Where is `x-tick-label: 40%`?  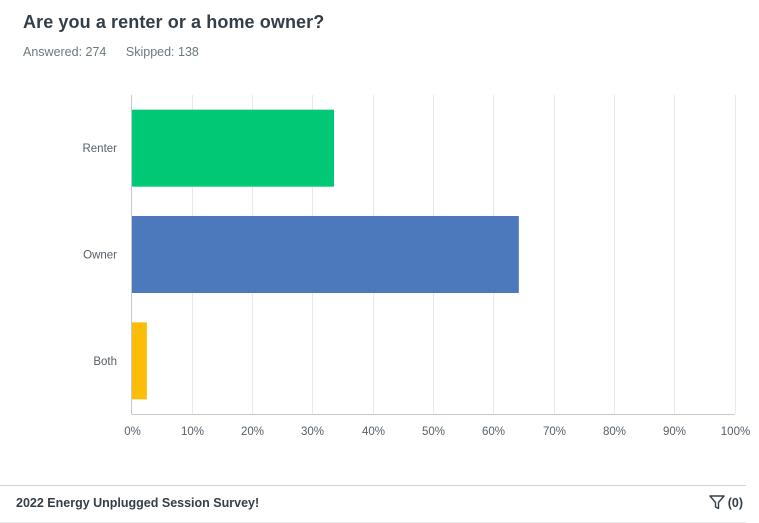
x-tick-label: 40% is located at coordinates (373, 432).